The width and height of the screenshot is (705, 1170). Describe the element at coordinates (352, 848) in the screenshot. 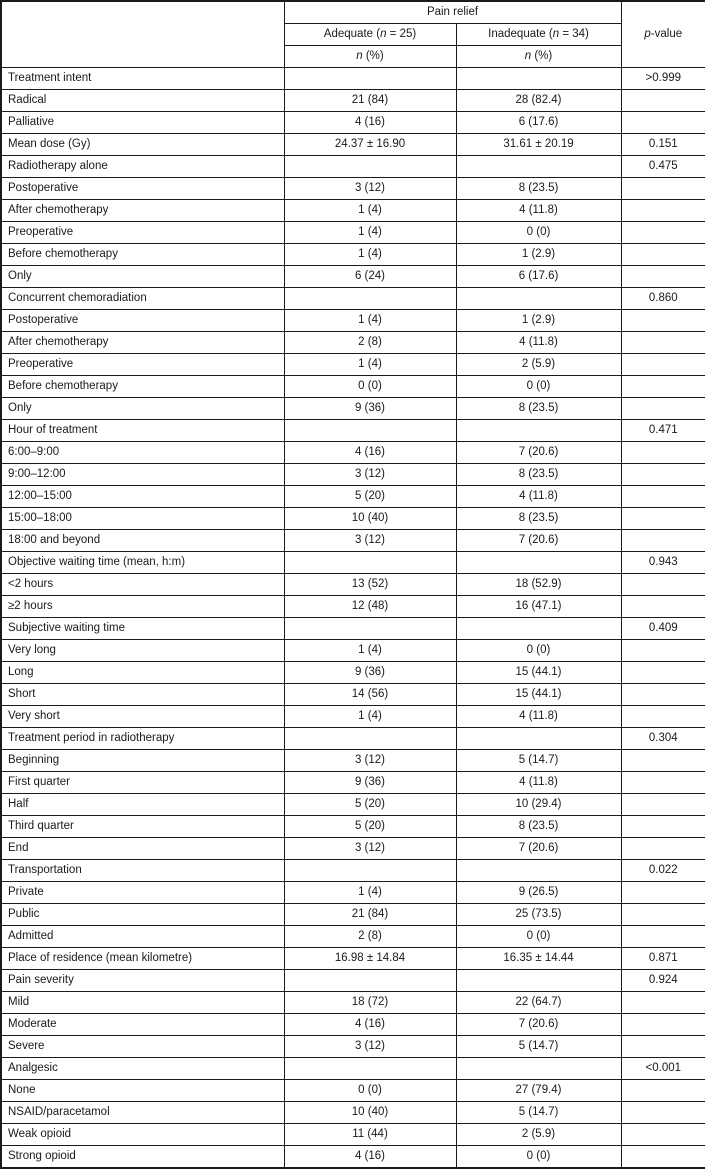

I see `table-row: End 3 (12) 7 (20.6)` at that location.